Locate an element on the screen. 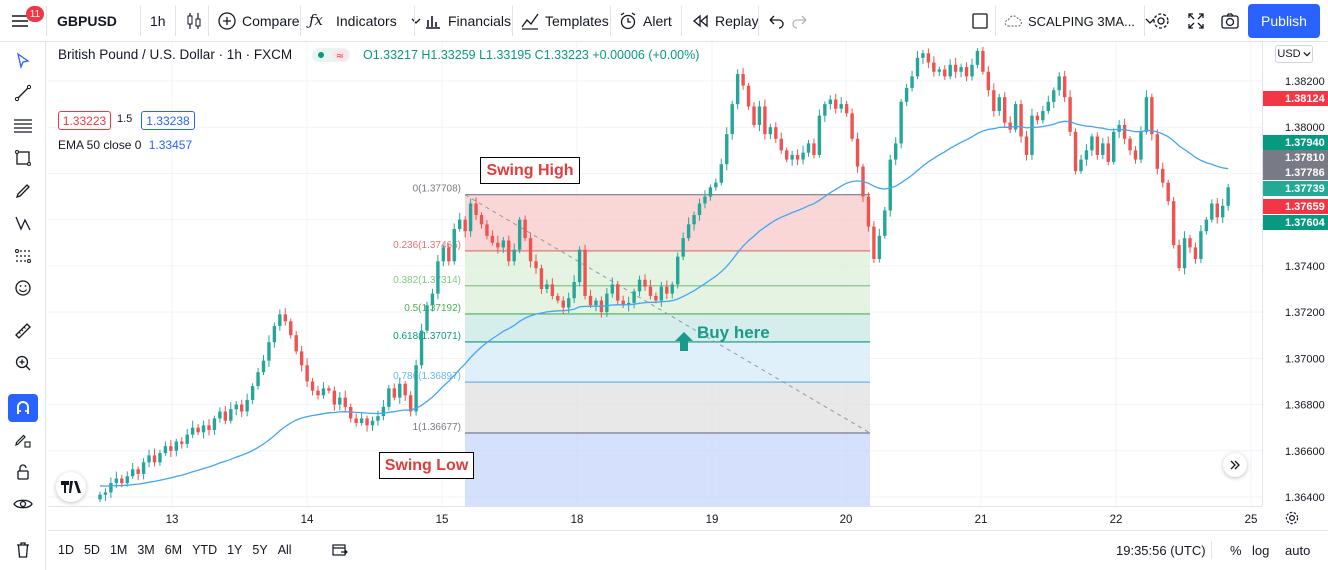 The height and width of the screenshot is (570, 1328). range-button-6m: 6M is located at coordinates (173, 550).